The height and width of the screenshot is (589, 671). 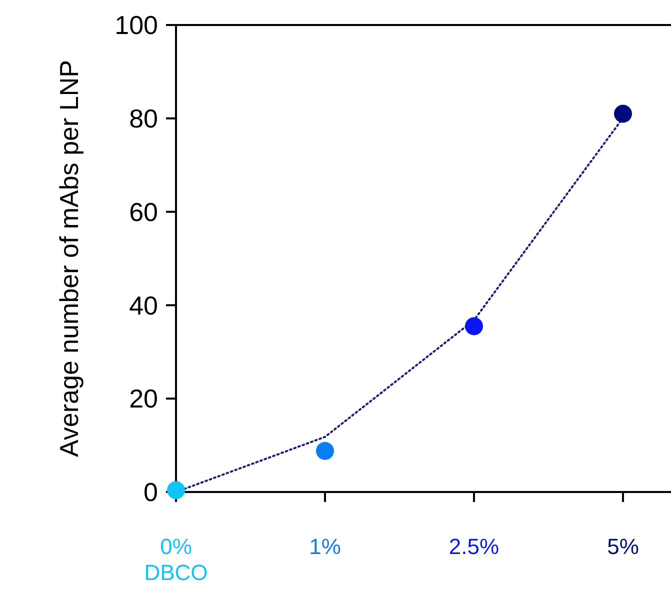 What do you see at coordinates (136, 25) in the screenshot?
I see `y-tick-label: 100` at bounding box center [136, 25].